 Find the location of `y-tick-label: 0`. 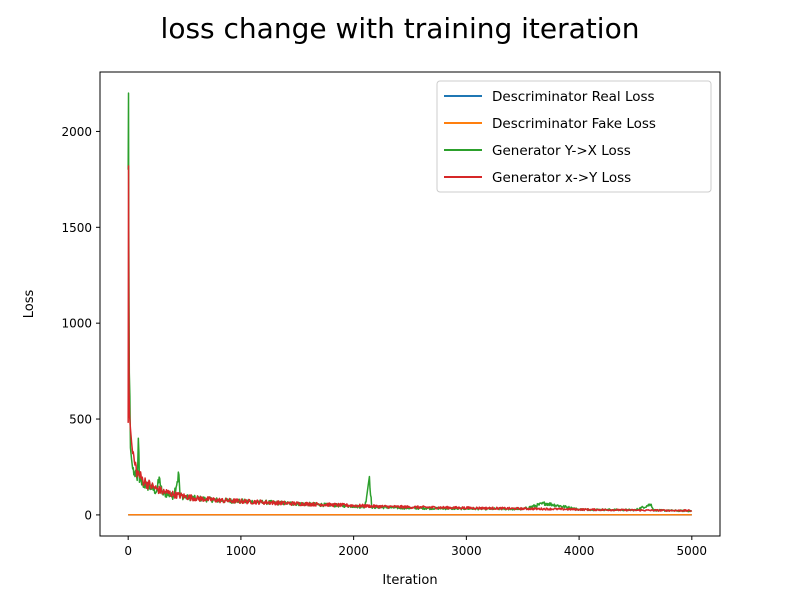

y-tick-label: 0 is located at coordinates (88, 515).